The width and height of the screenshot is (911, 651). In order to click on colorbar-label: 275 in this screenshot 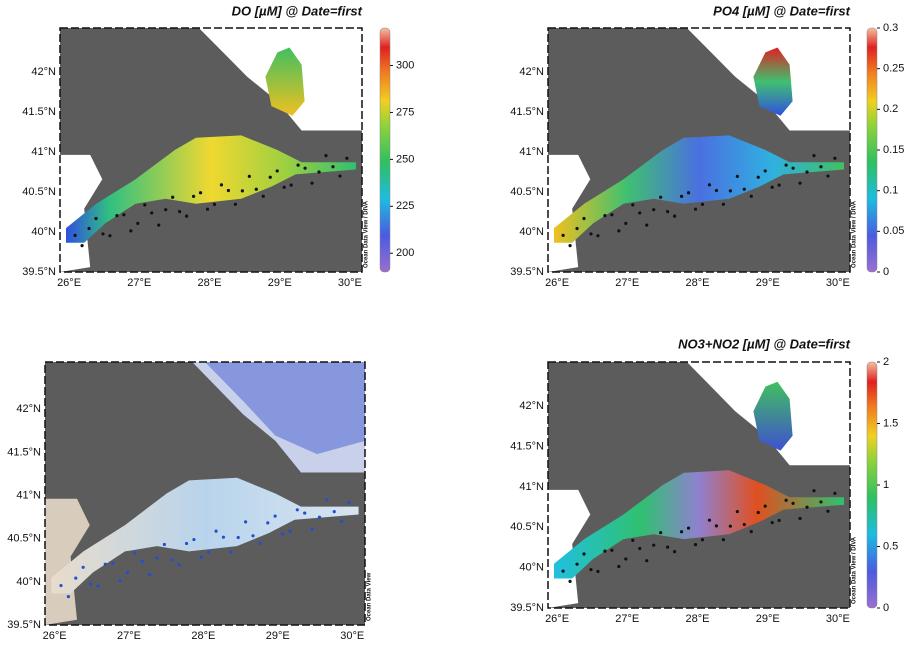, I will do `click(405, 112)`.